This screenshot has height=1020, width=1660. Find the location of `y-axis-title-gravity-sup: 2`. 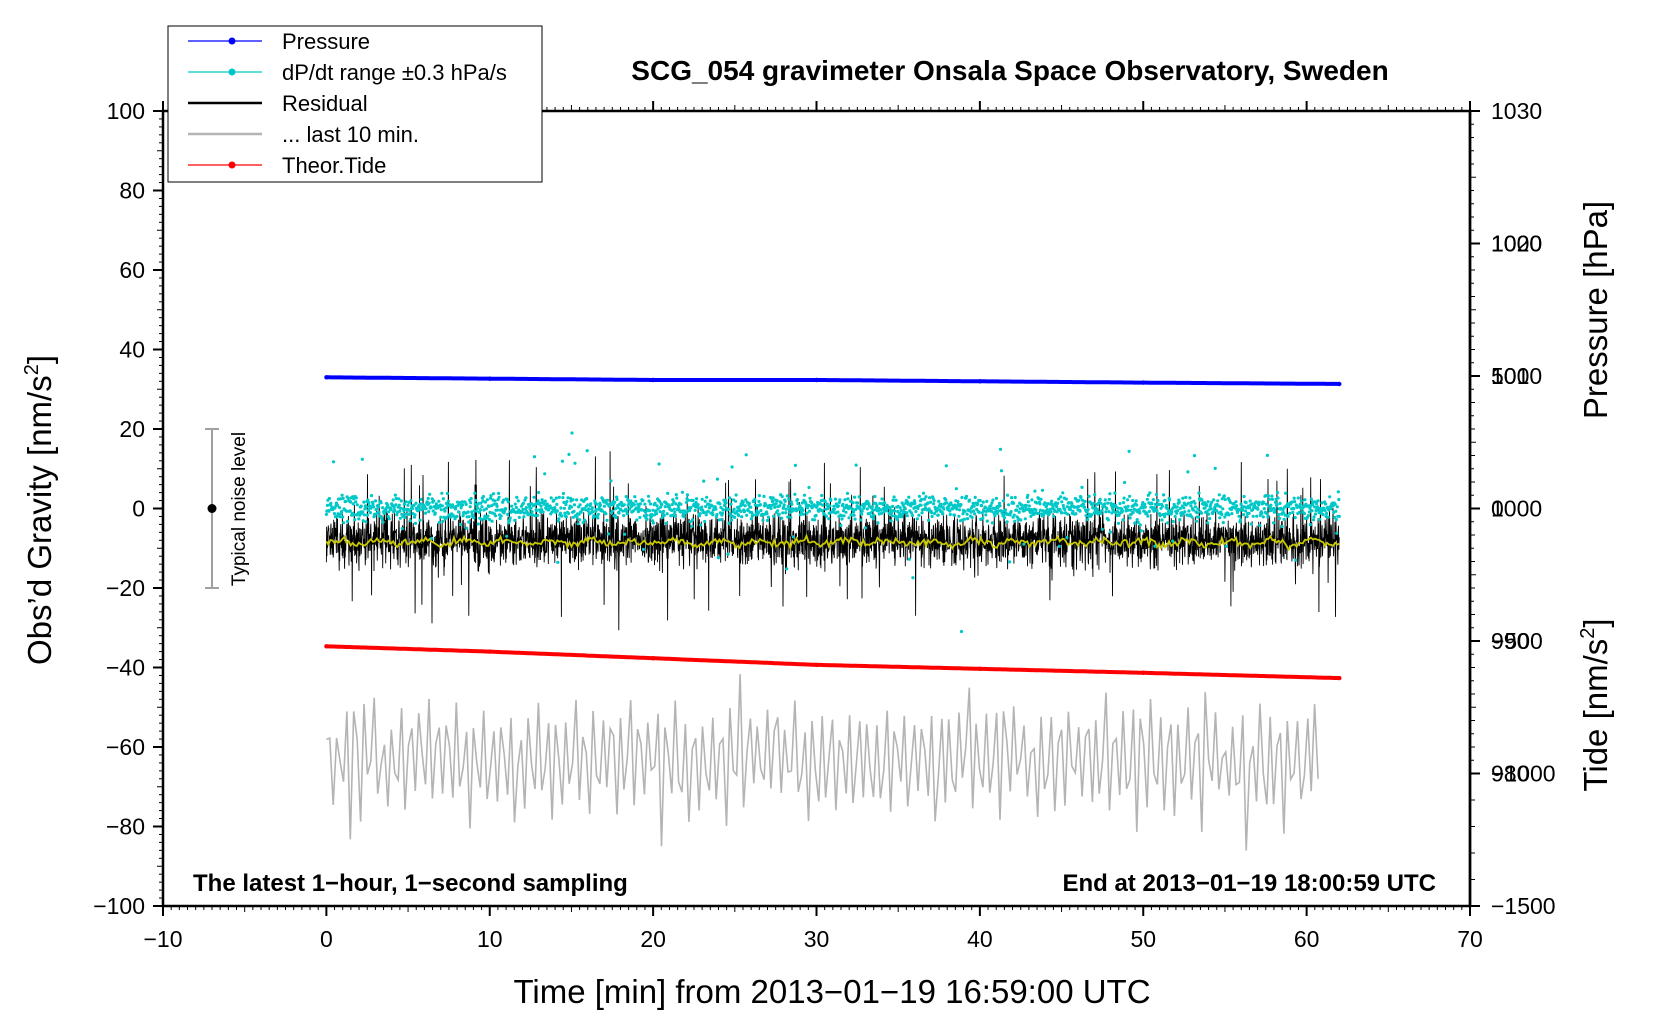

y-axis-title-gravity-sup: 2 is located at coordinates (32, 369).